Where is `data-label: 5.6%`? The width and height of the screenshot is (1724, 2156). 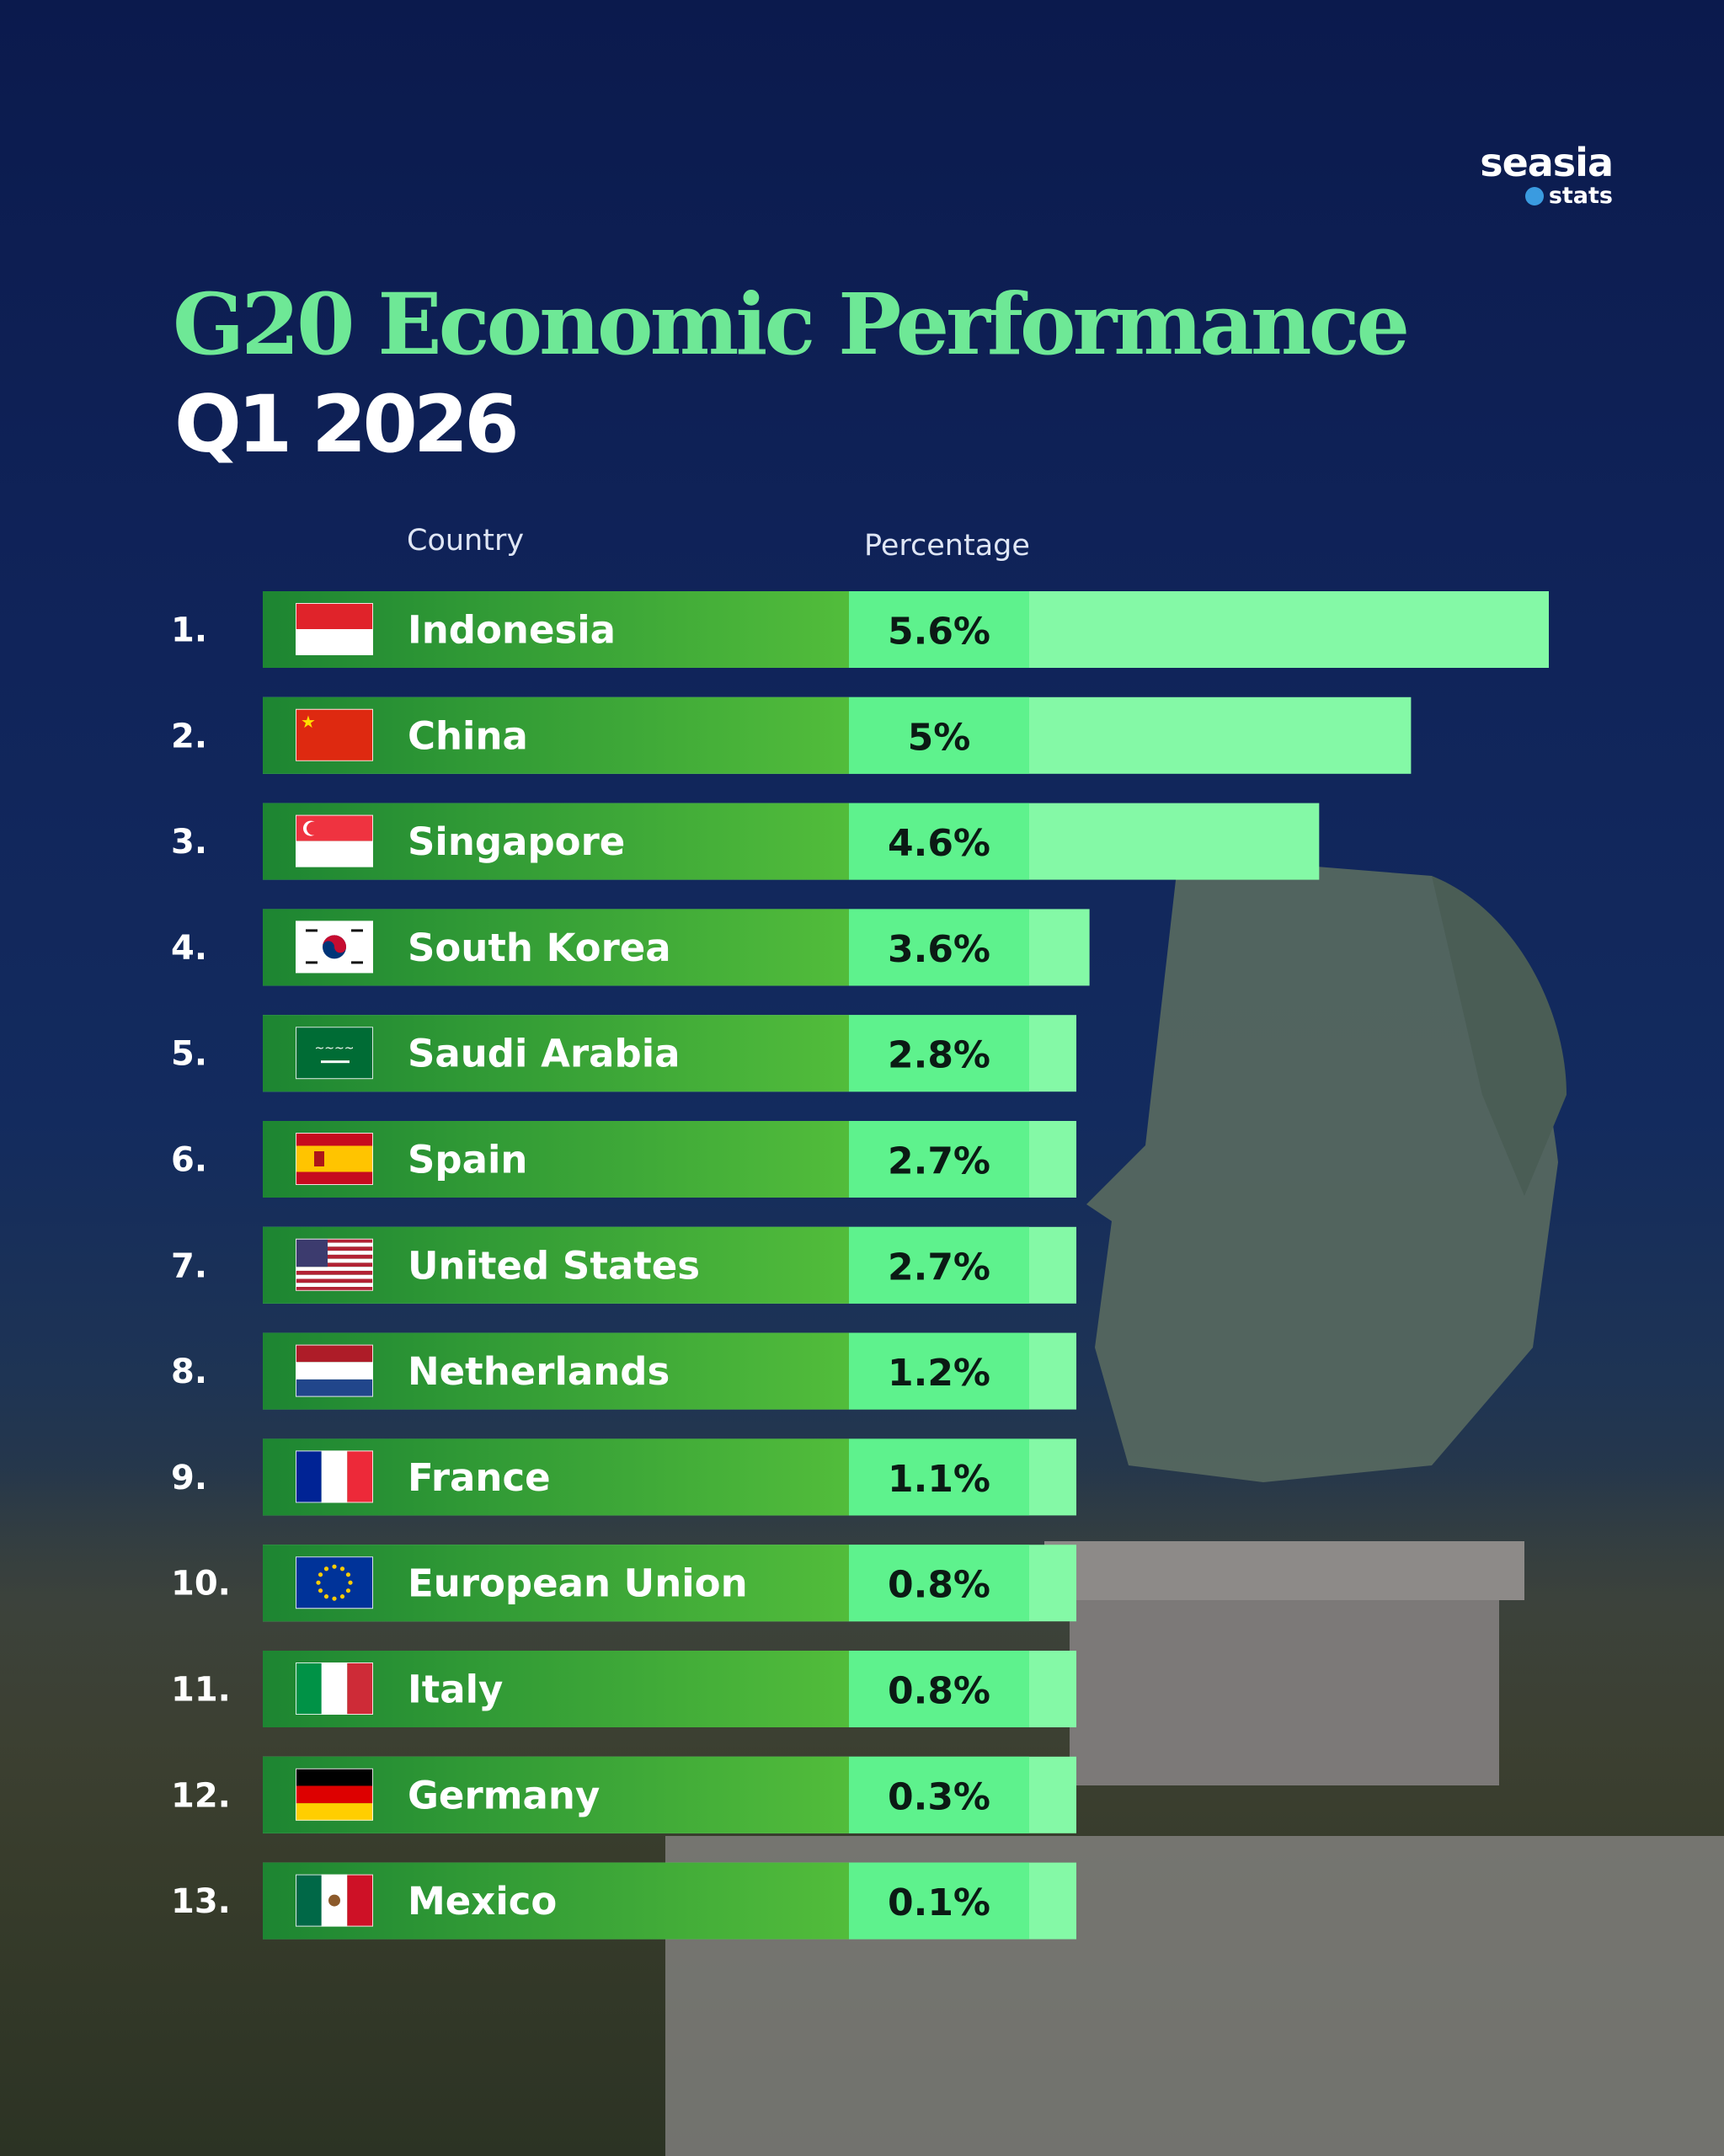 data-label: 5.6% is located at coordinates (939, 632).